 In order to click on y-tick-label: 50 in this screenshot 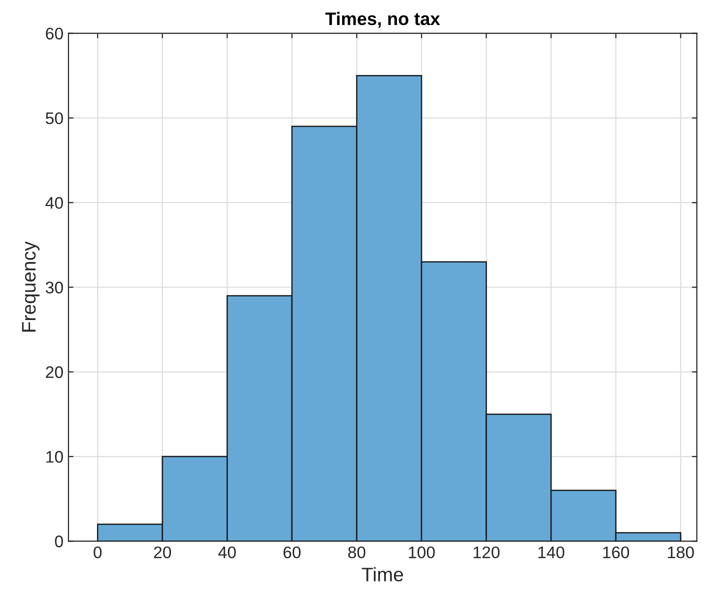, I will do `click(54, 118)`.